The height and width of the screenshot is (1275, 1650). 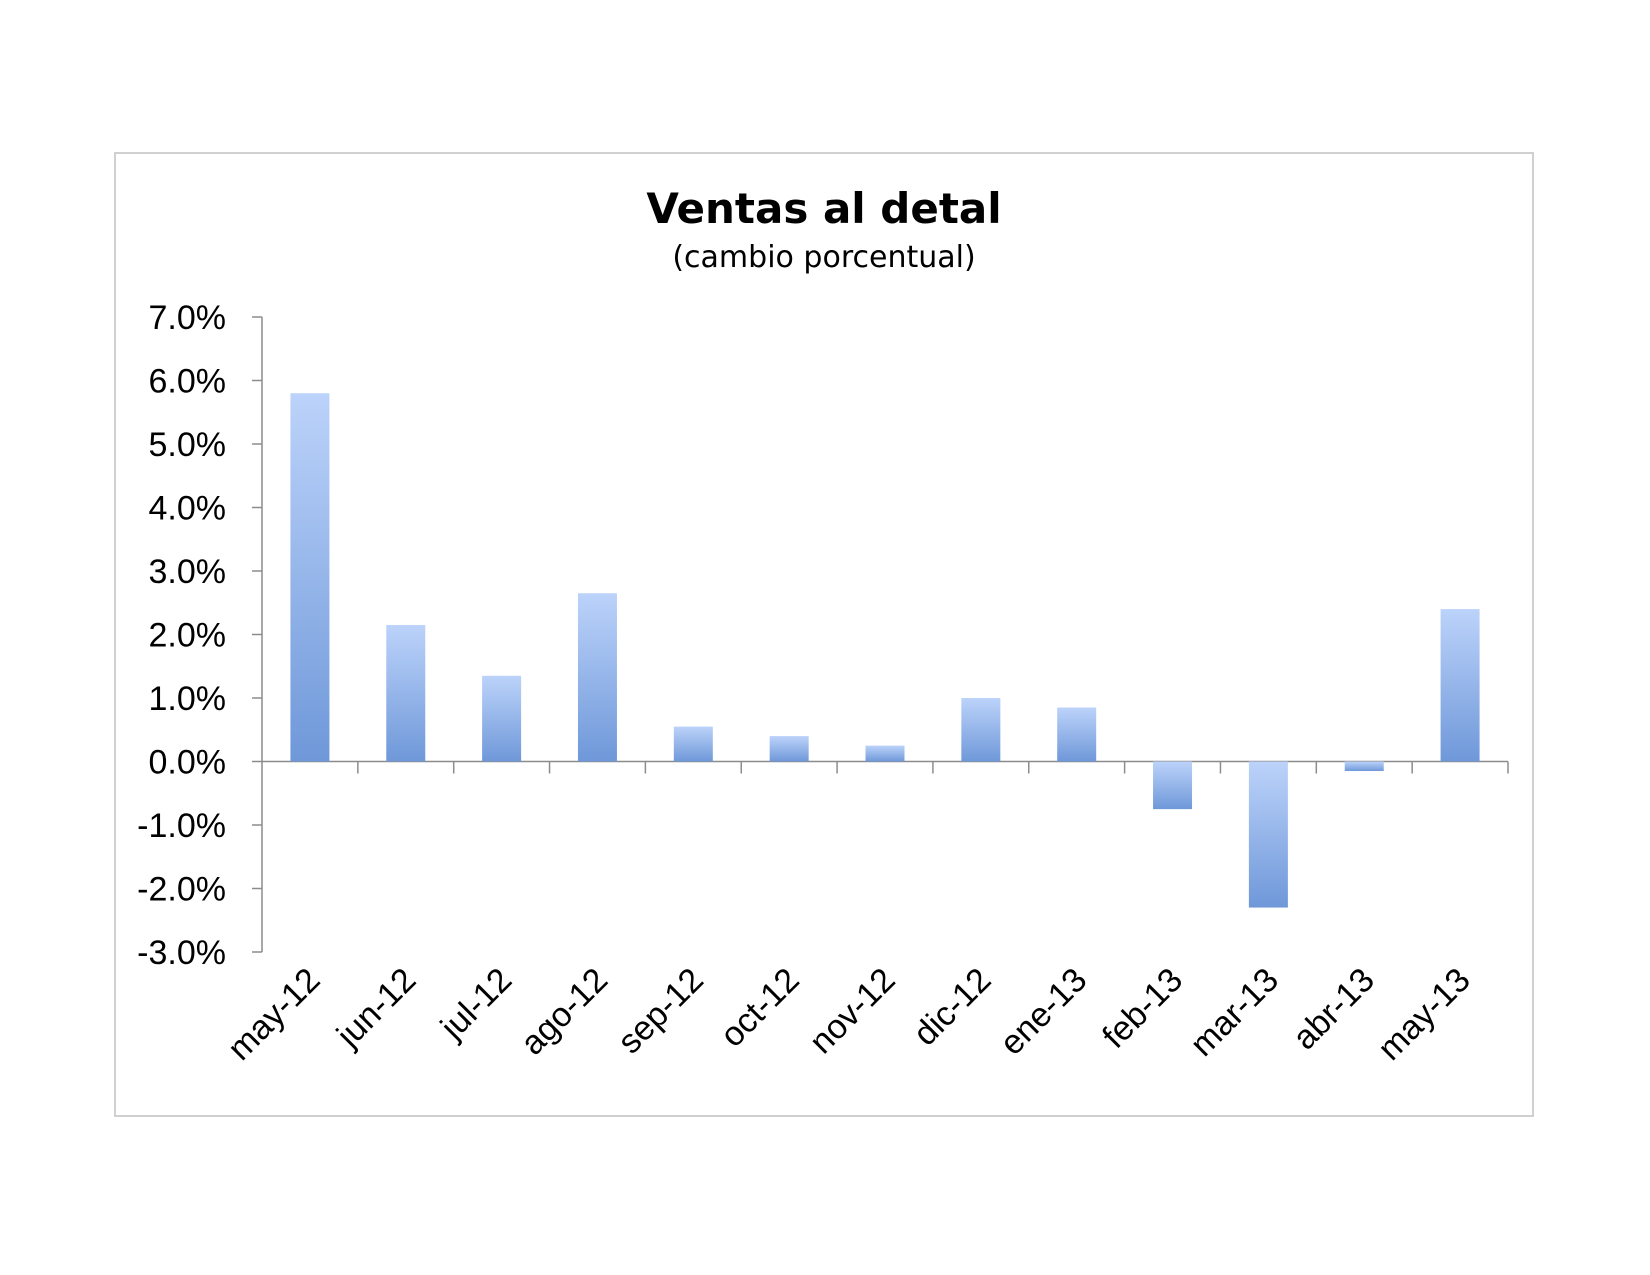 I want to click on y-tick-label: 2.0%, so click(x=188, y=636).